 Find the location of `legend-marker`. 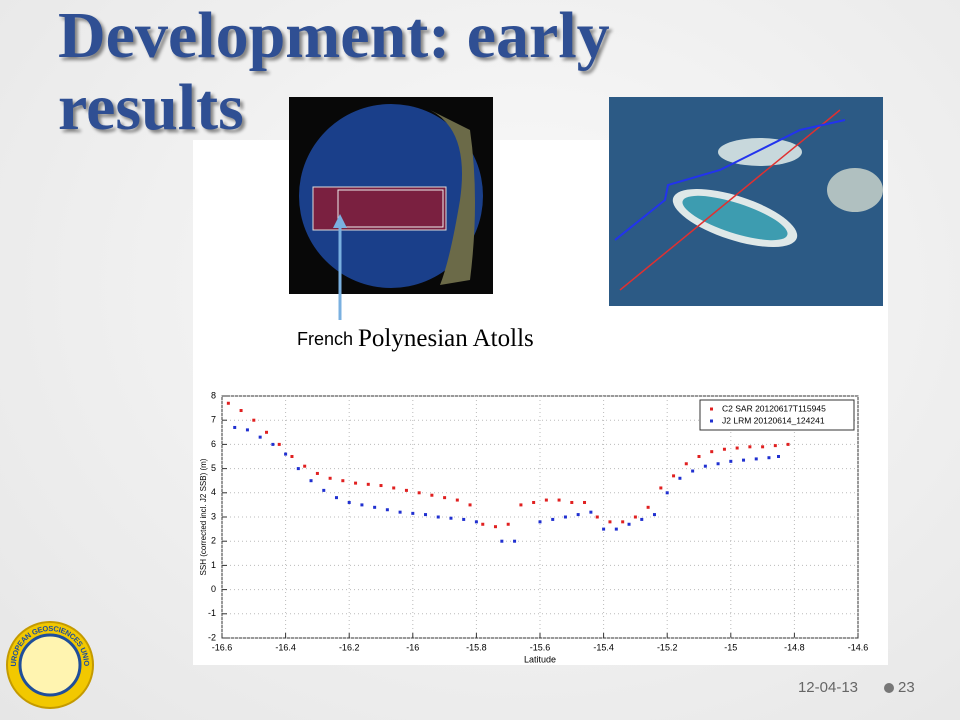

legend-marker is located at coordinates (711, 409).